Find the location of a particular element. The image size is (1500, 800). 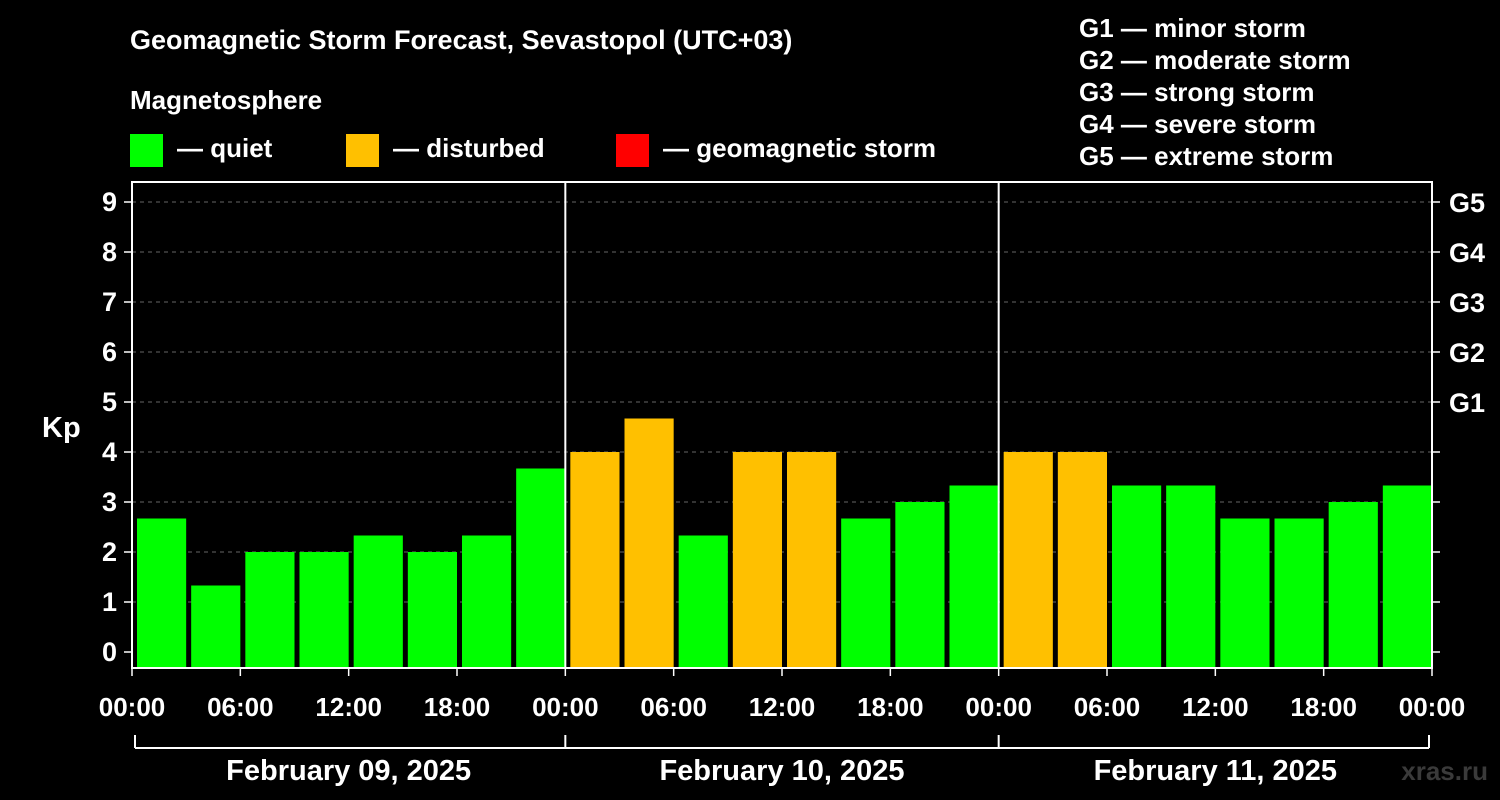

storm-scale-g4: G4 — severe storm is located at coordinates (1197, 124).